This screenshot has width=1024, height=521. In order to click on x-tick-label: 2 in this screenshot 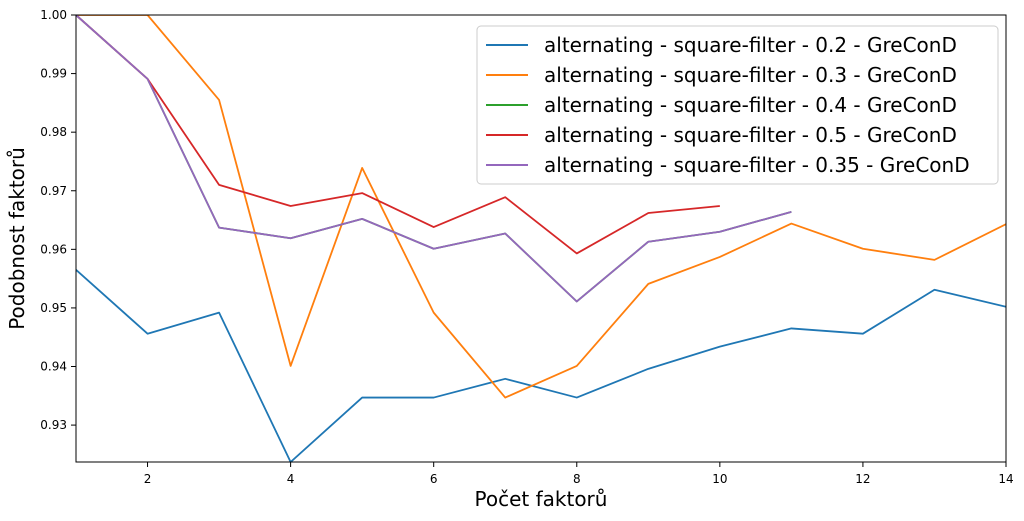, I will do `click(148, 479)`.